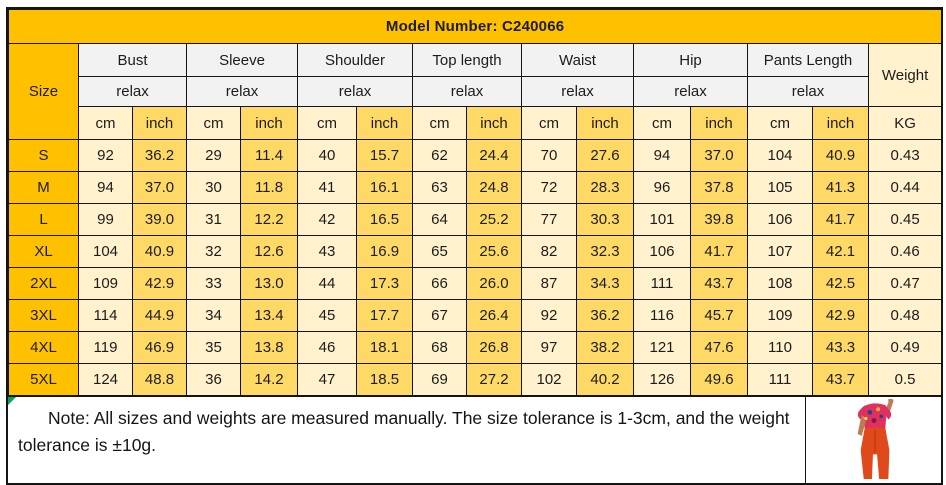  I want to click on group-header-waist: Waist, so click(577, 60).